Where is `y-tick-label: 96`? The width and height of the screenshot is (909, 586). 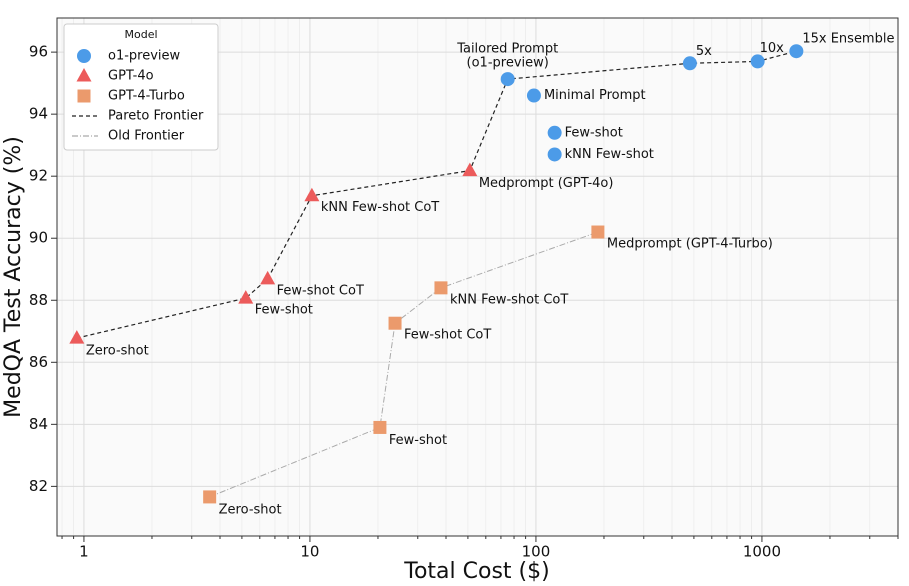 y-tick-label: 96 is located at coordinates (38, 52).